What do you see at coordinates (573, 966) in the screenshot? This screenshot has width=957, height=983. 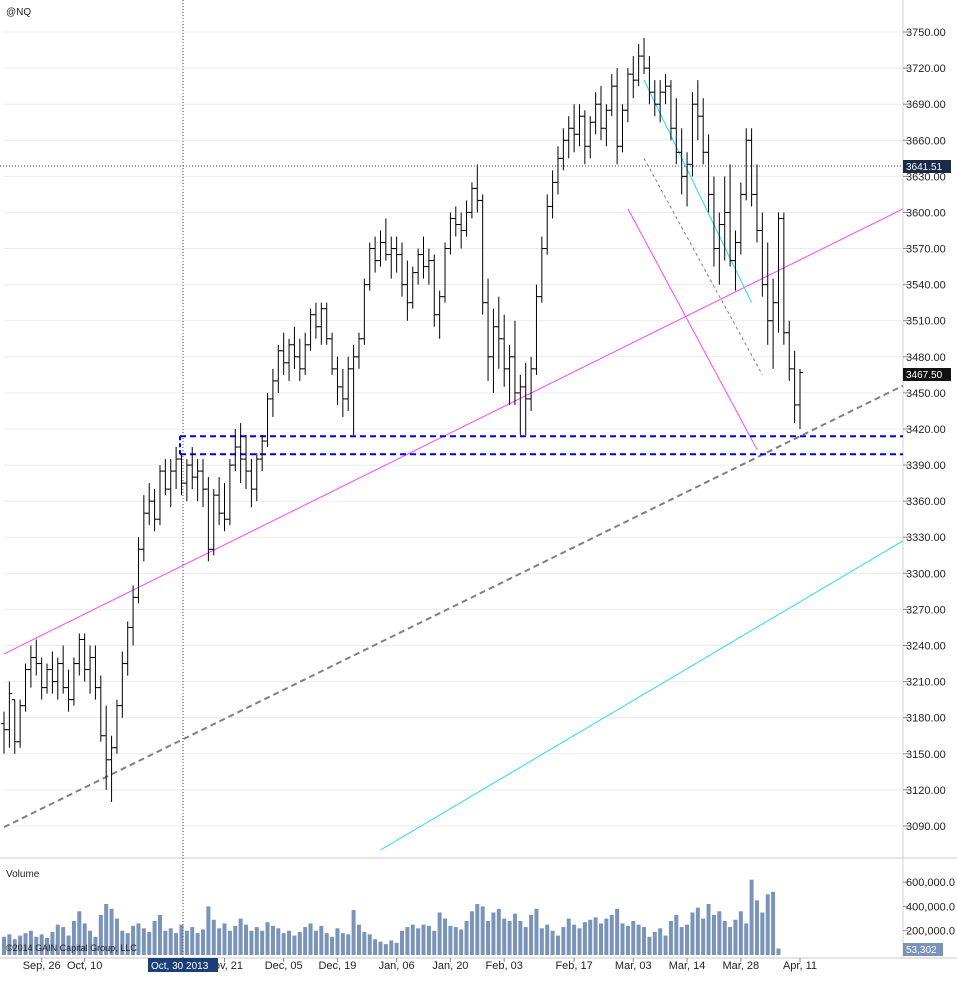 I see `date-tick-label: Feb, 17` at bounding box center [573, 966].